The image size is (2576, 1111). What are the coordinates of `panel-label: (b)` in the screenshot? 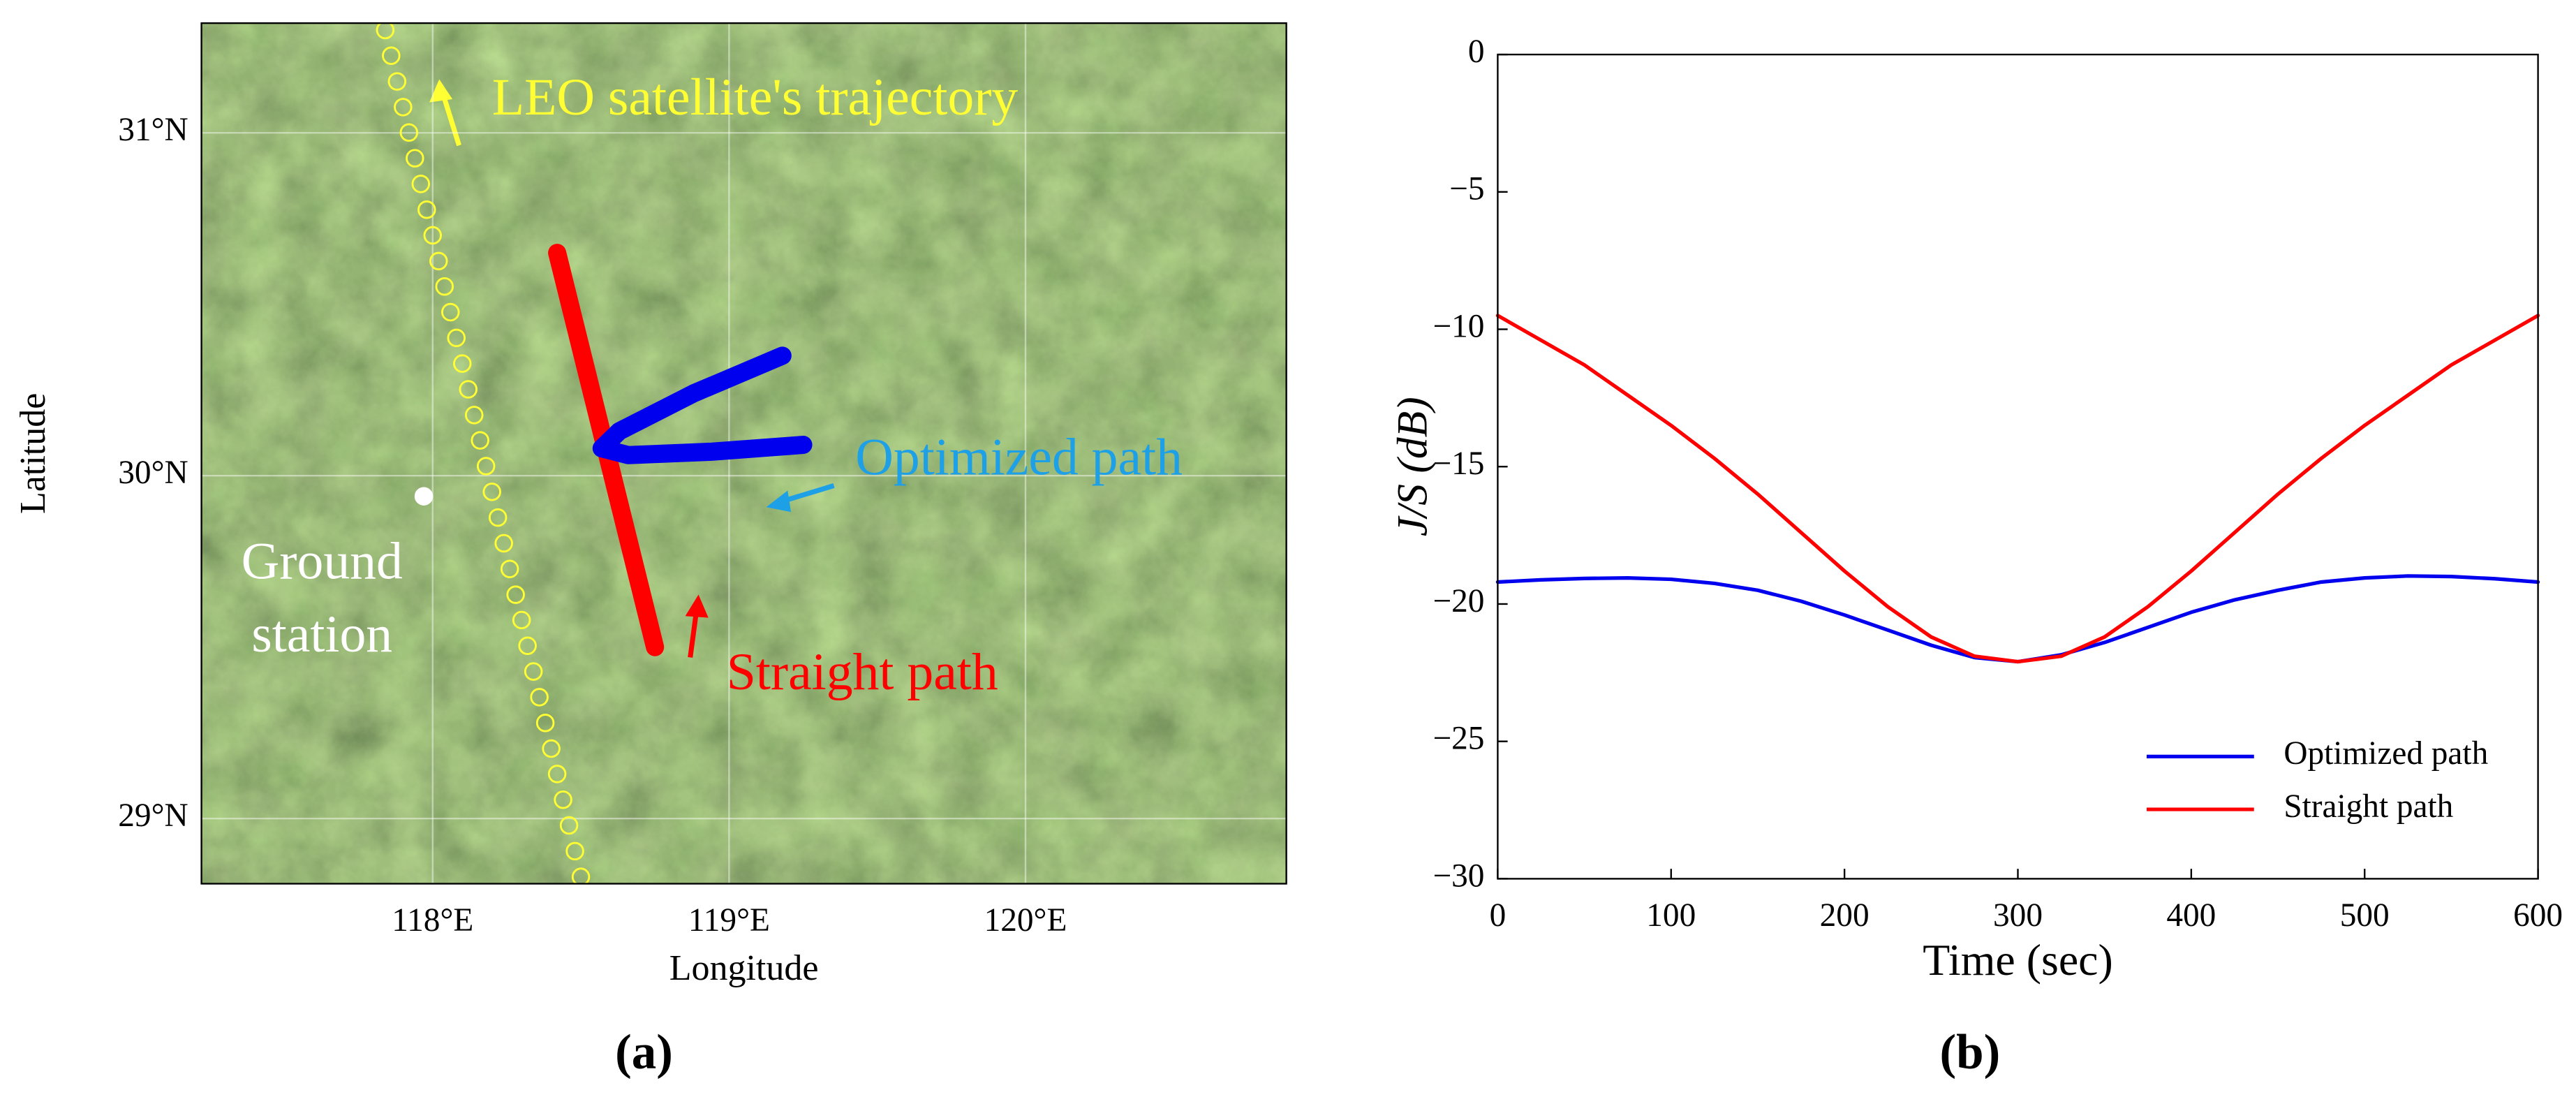 It's located at (1970, 1052).